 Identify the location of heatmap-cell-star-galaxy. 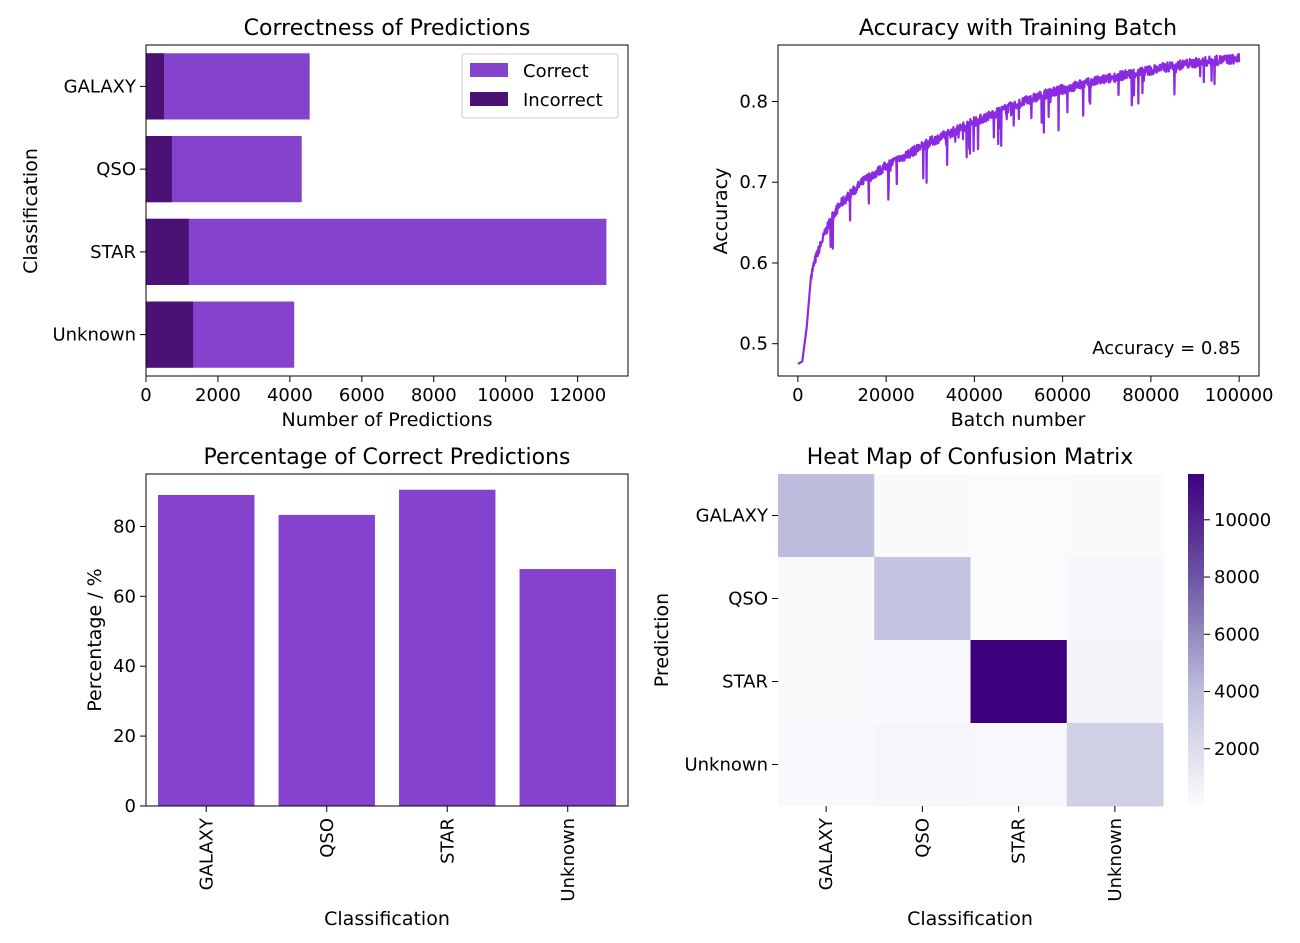
(826, 682).